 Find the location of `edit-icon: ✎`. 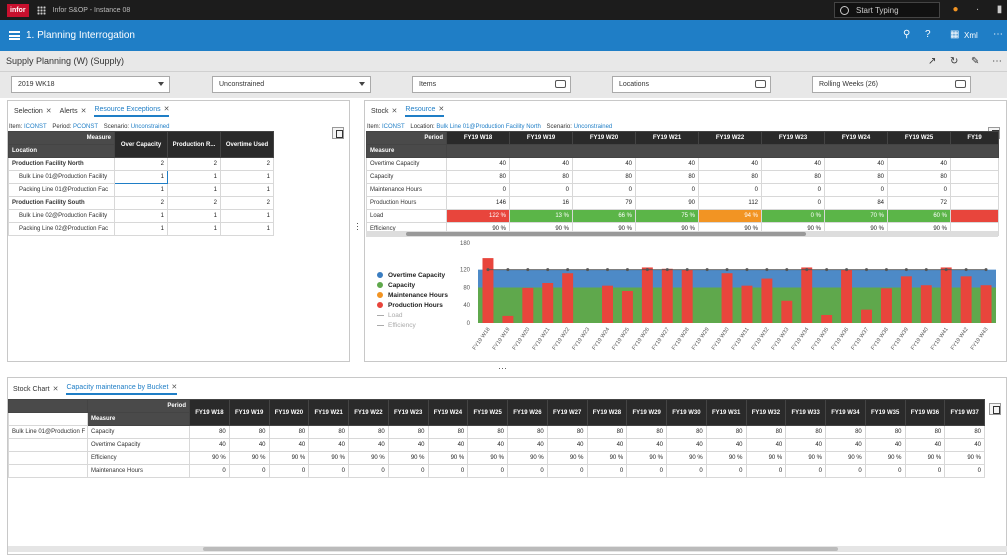

edit-icon: ✎ is located at coordinates (975, 61).